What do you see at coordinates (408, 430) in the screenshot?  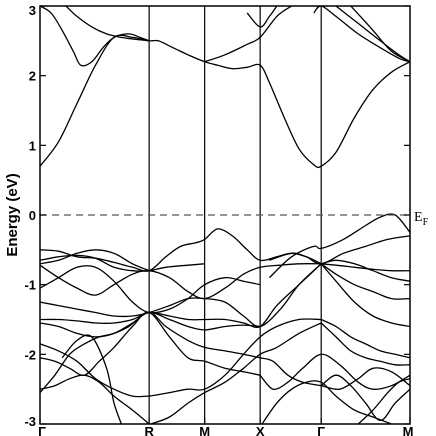 I see `x-tick-label-5: M` at bounding box center [408, 430].